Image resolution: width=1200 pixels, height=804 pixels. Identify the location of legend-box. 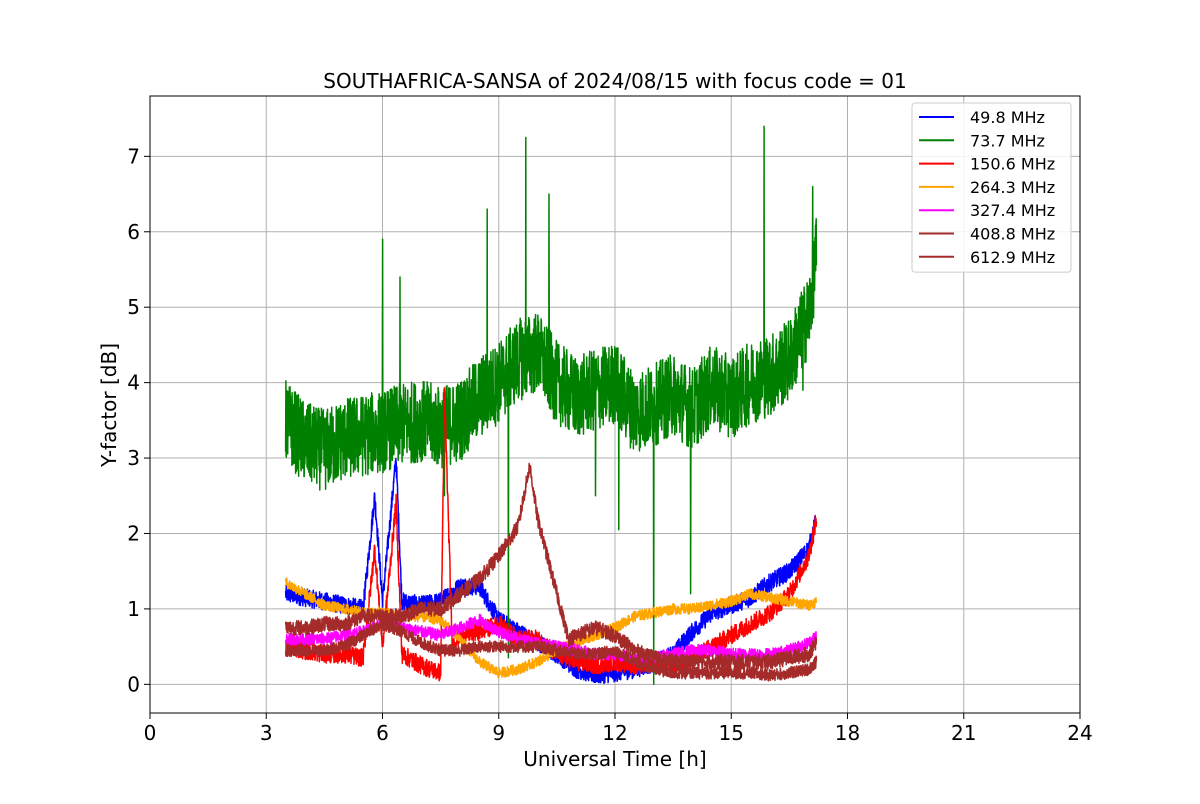
(991, 187).